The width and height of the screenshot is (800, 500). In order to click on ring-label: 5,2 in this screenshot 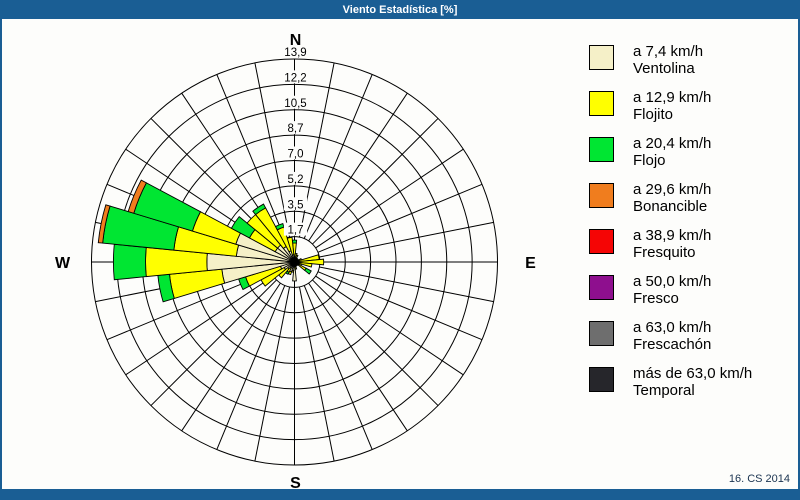, I will do `click(296, 180)`.